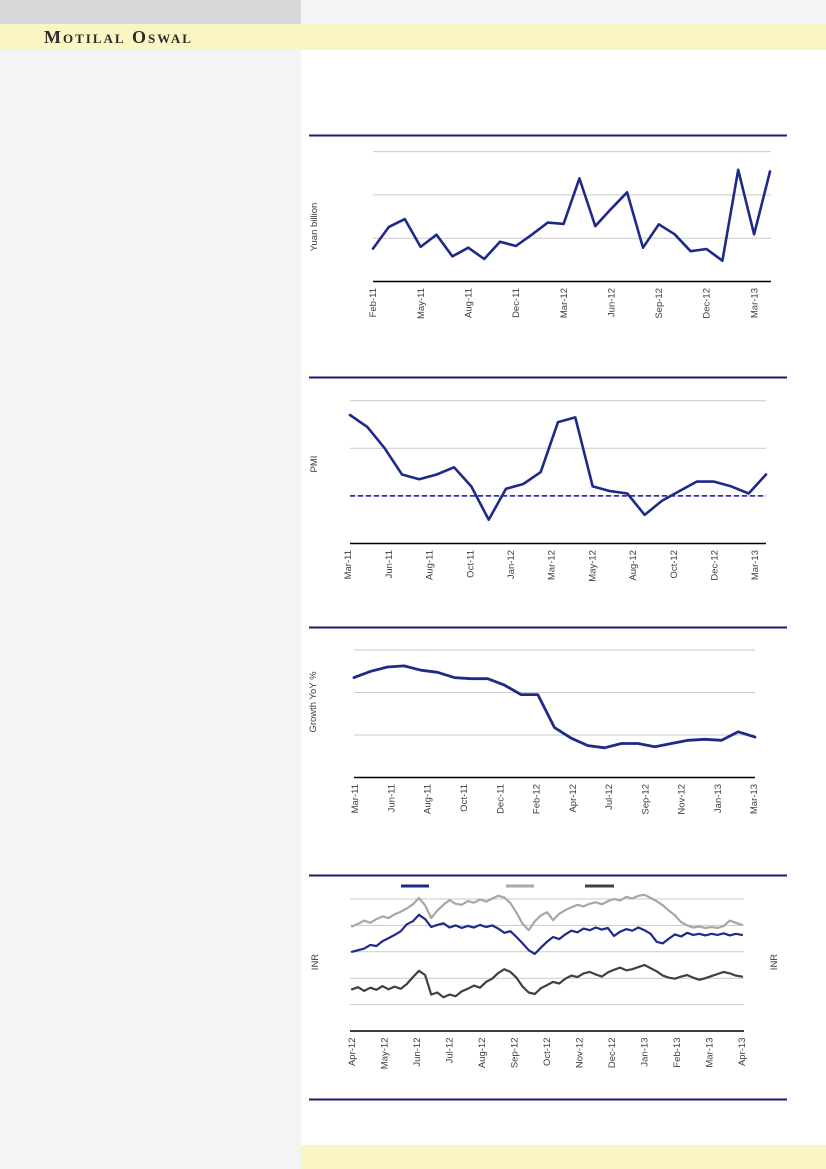 Image resolution: width=826 pixels, height=1169 pixels. Describe the element at coordinates (373, 302) in the screenshot. I see `x-tick-label: Feb-11` at that location.